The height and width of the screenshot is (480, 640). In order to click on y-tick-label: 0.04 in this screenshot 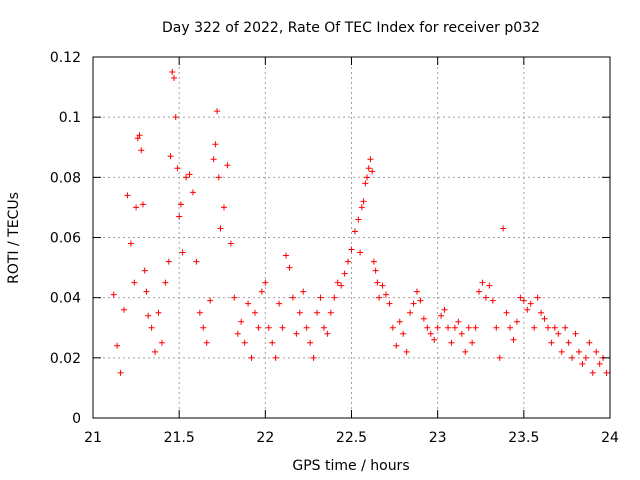, I will do `click(65, 299)`.